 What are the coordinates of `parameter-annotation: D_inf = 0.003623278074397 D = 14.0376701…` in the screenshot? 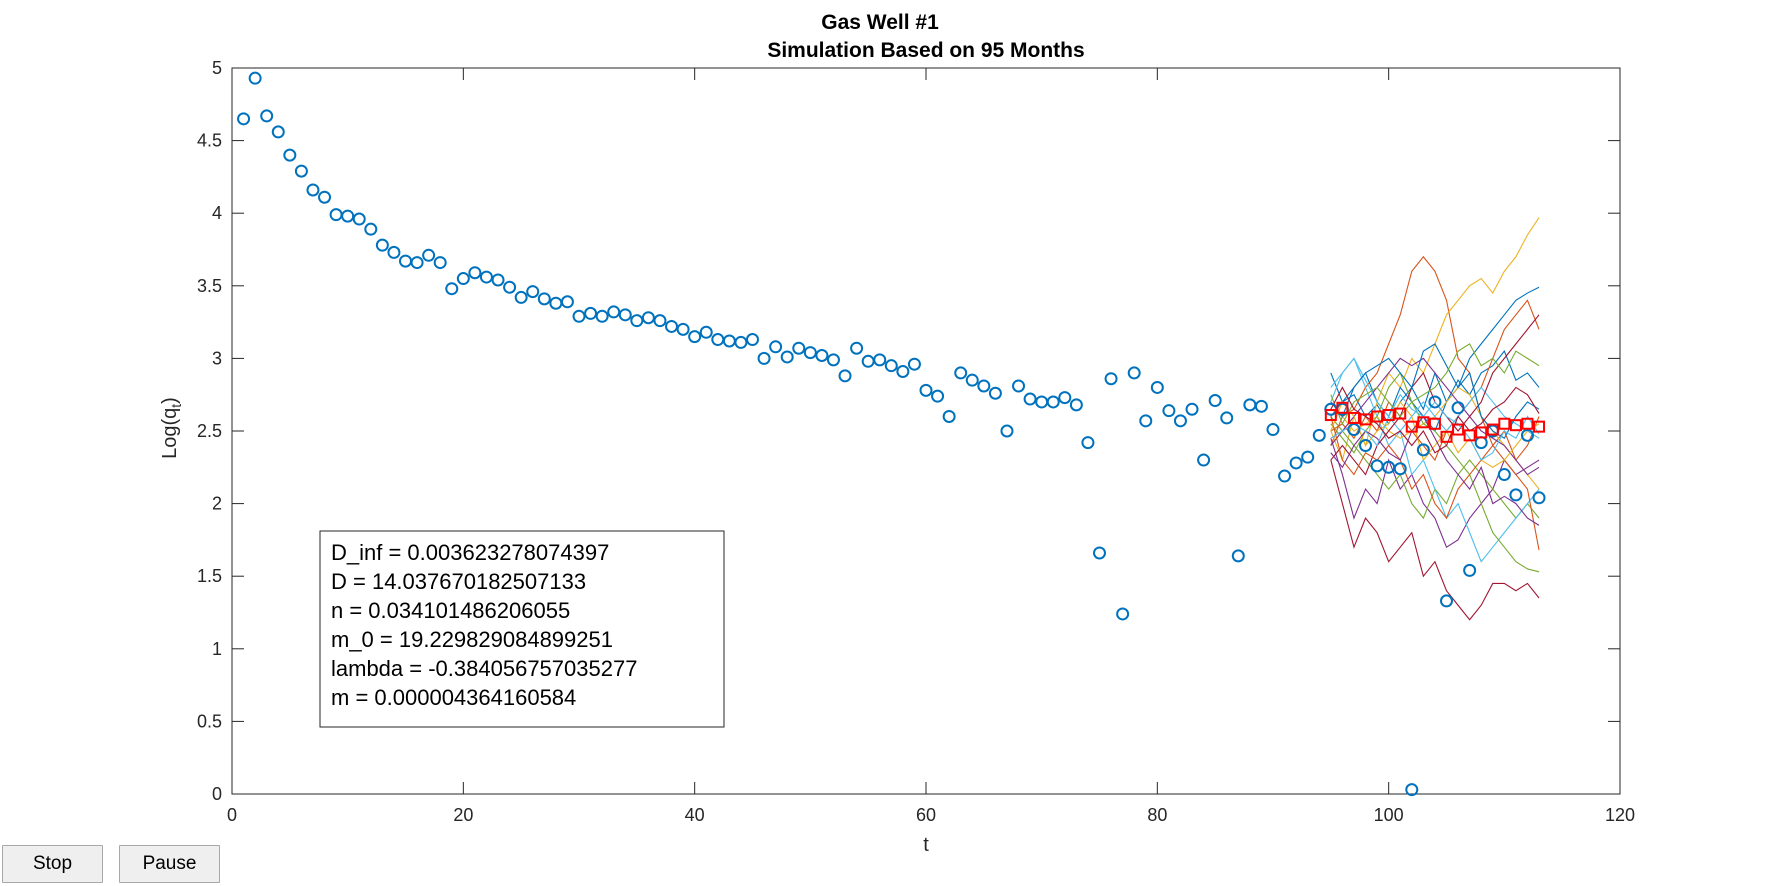 It's located at (522, 629).